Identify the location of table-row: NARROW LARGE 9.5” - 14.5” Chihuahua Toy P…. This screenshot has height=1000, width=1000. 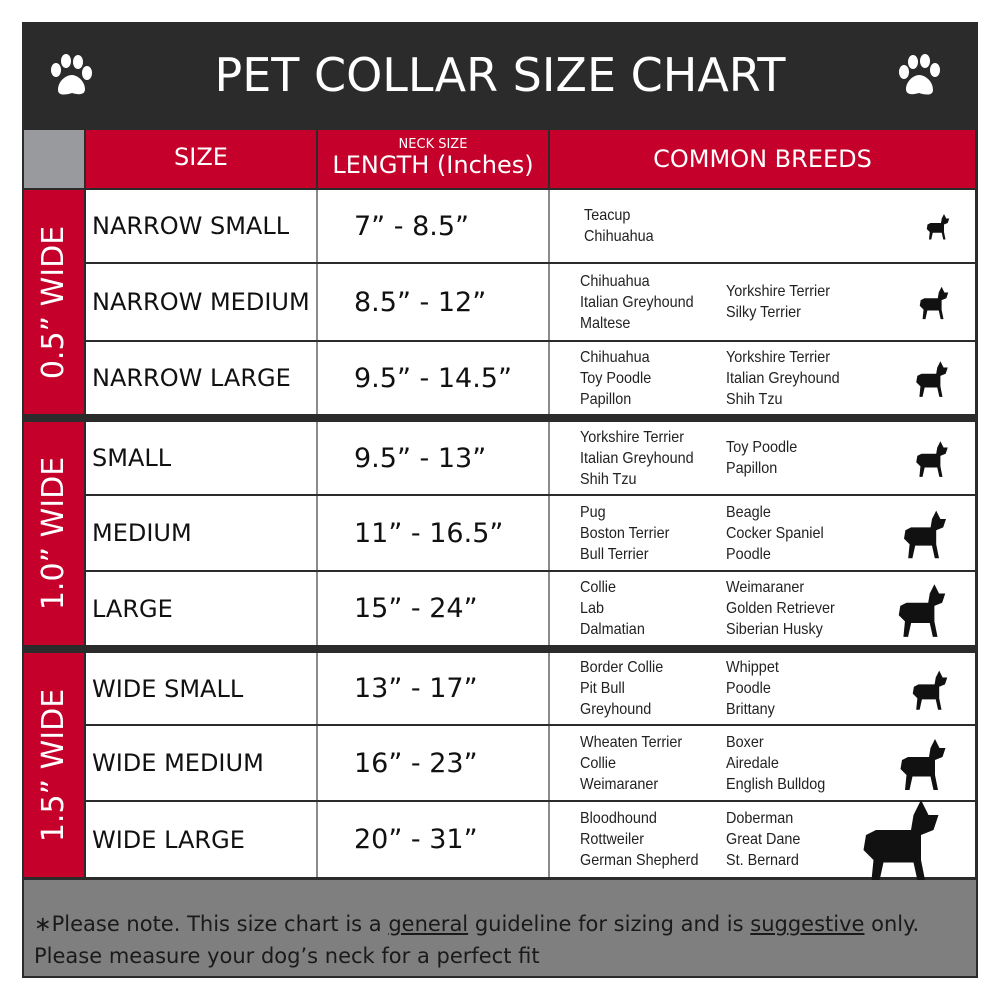
(530, 378).